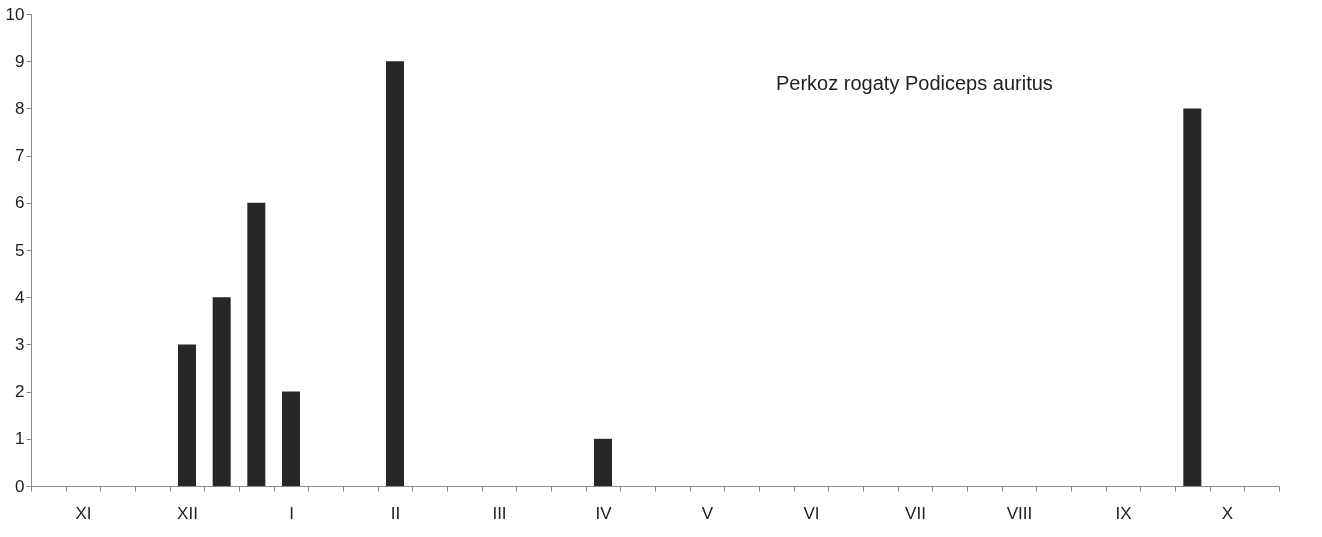 The width and height of the screenshot is (1322, 537). I want to click on y-tick-label: 0, so click(20, 486).